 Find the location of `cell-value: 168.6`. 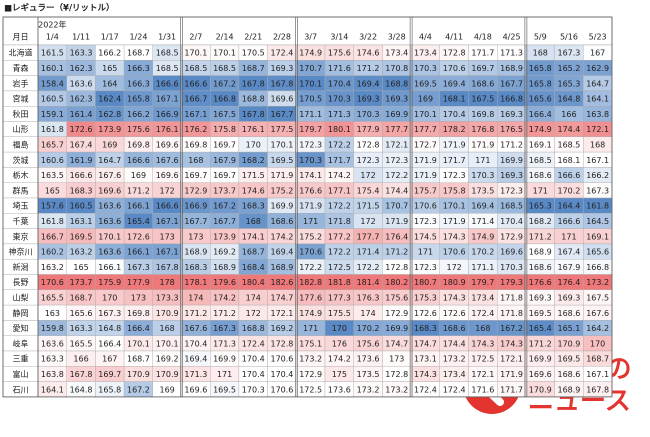

cell-value: 168.6 is located at coordinates (540, 175).